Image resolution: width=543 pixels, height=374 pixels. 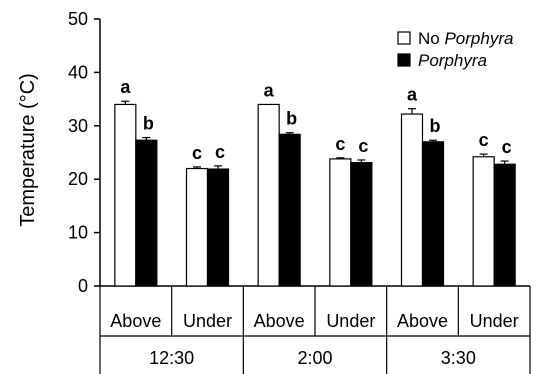 What do you see at coordinates (452, 60) in the screenshot?
I see `legend-label-porphyra: Porphyra` at bounding box center [452, 60].